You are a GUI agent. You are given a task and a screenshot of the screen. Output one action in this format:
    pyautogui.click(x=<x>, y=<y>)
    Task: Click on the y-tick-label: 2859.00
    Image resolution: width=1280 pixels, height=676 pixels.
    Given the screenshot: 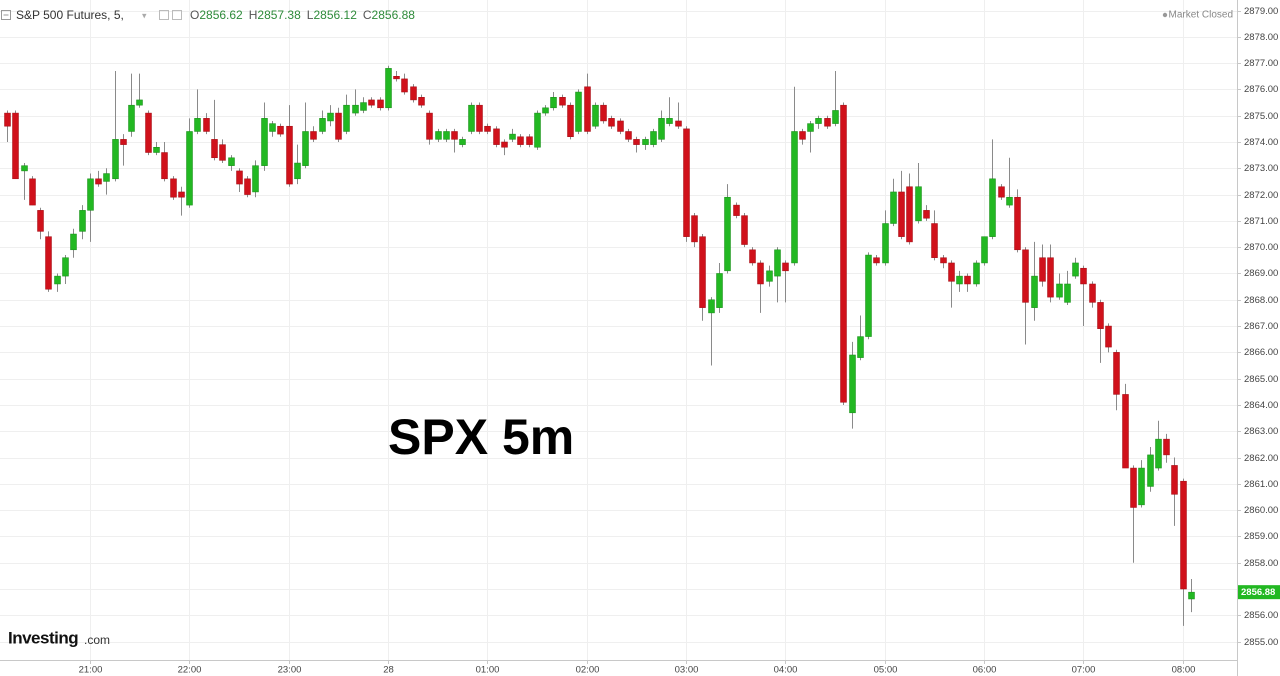 What is the action you would take?
    pyautogui.click(x=1261, y=536)
    